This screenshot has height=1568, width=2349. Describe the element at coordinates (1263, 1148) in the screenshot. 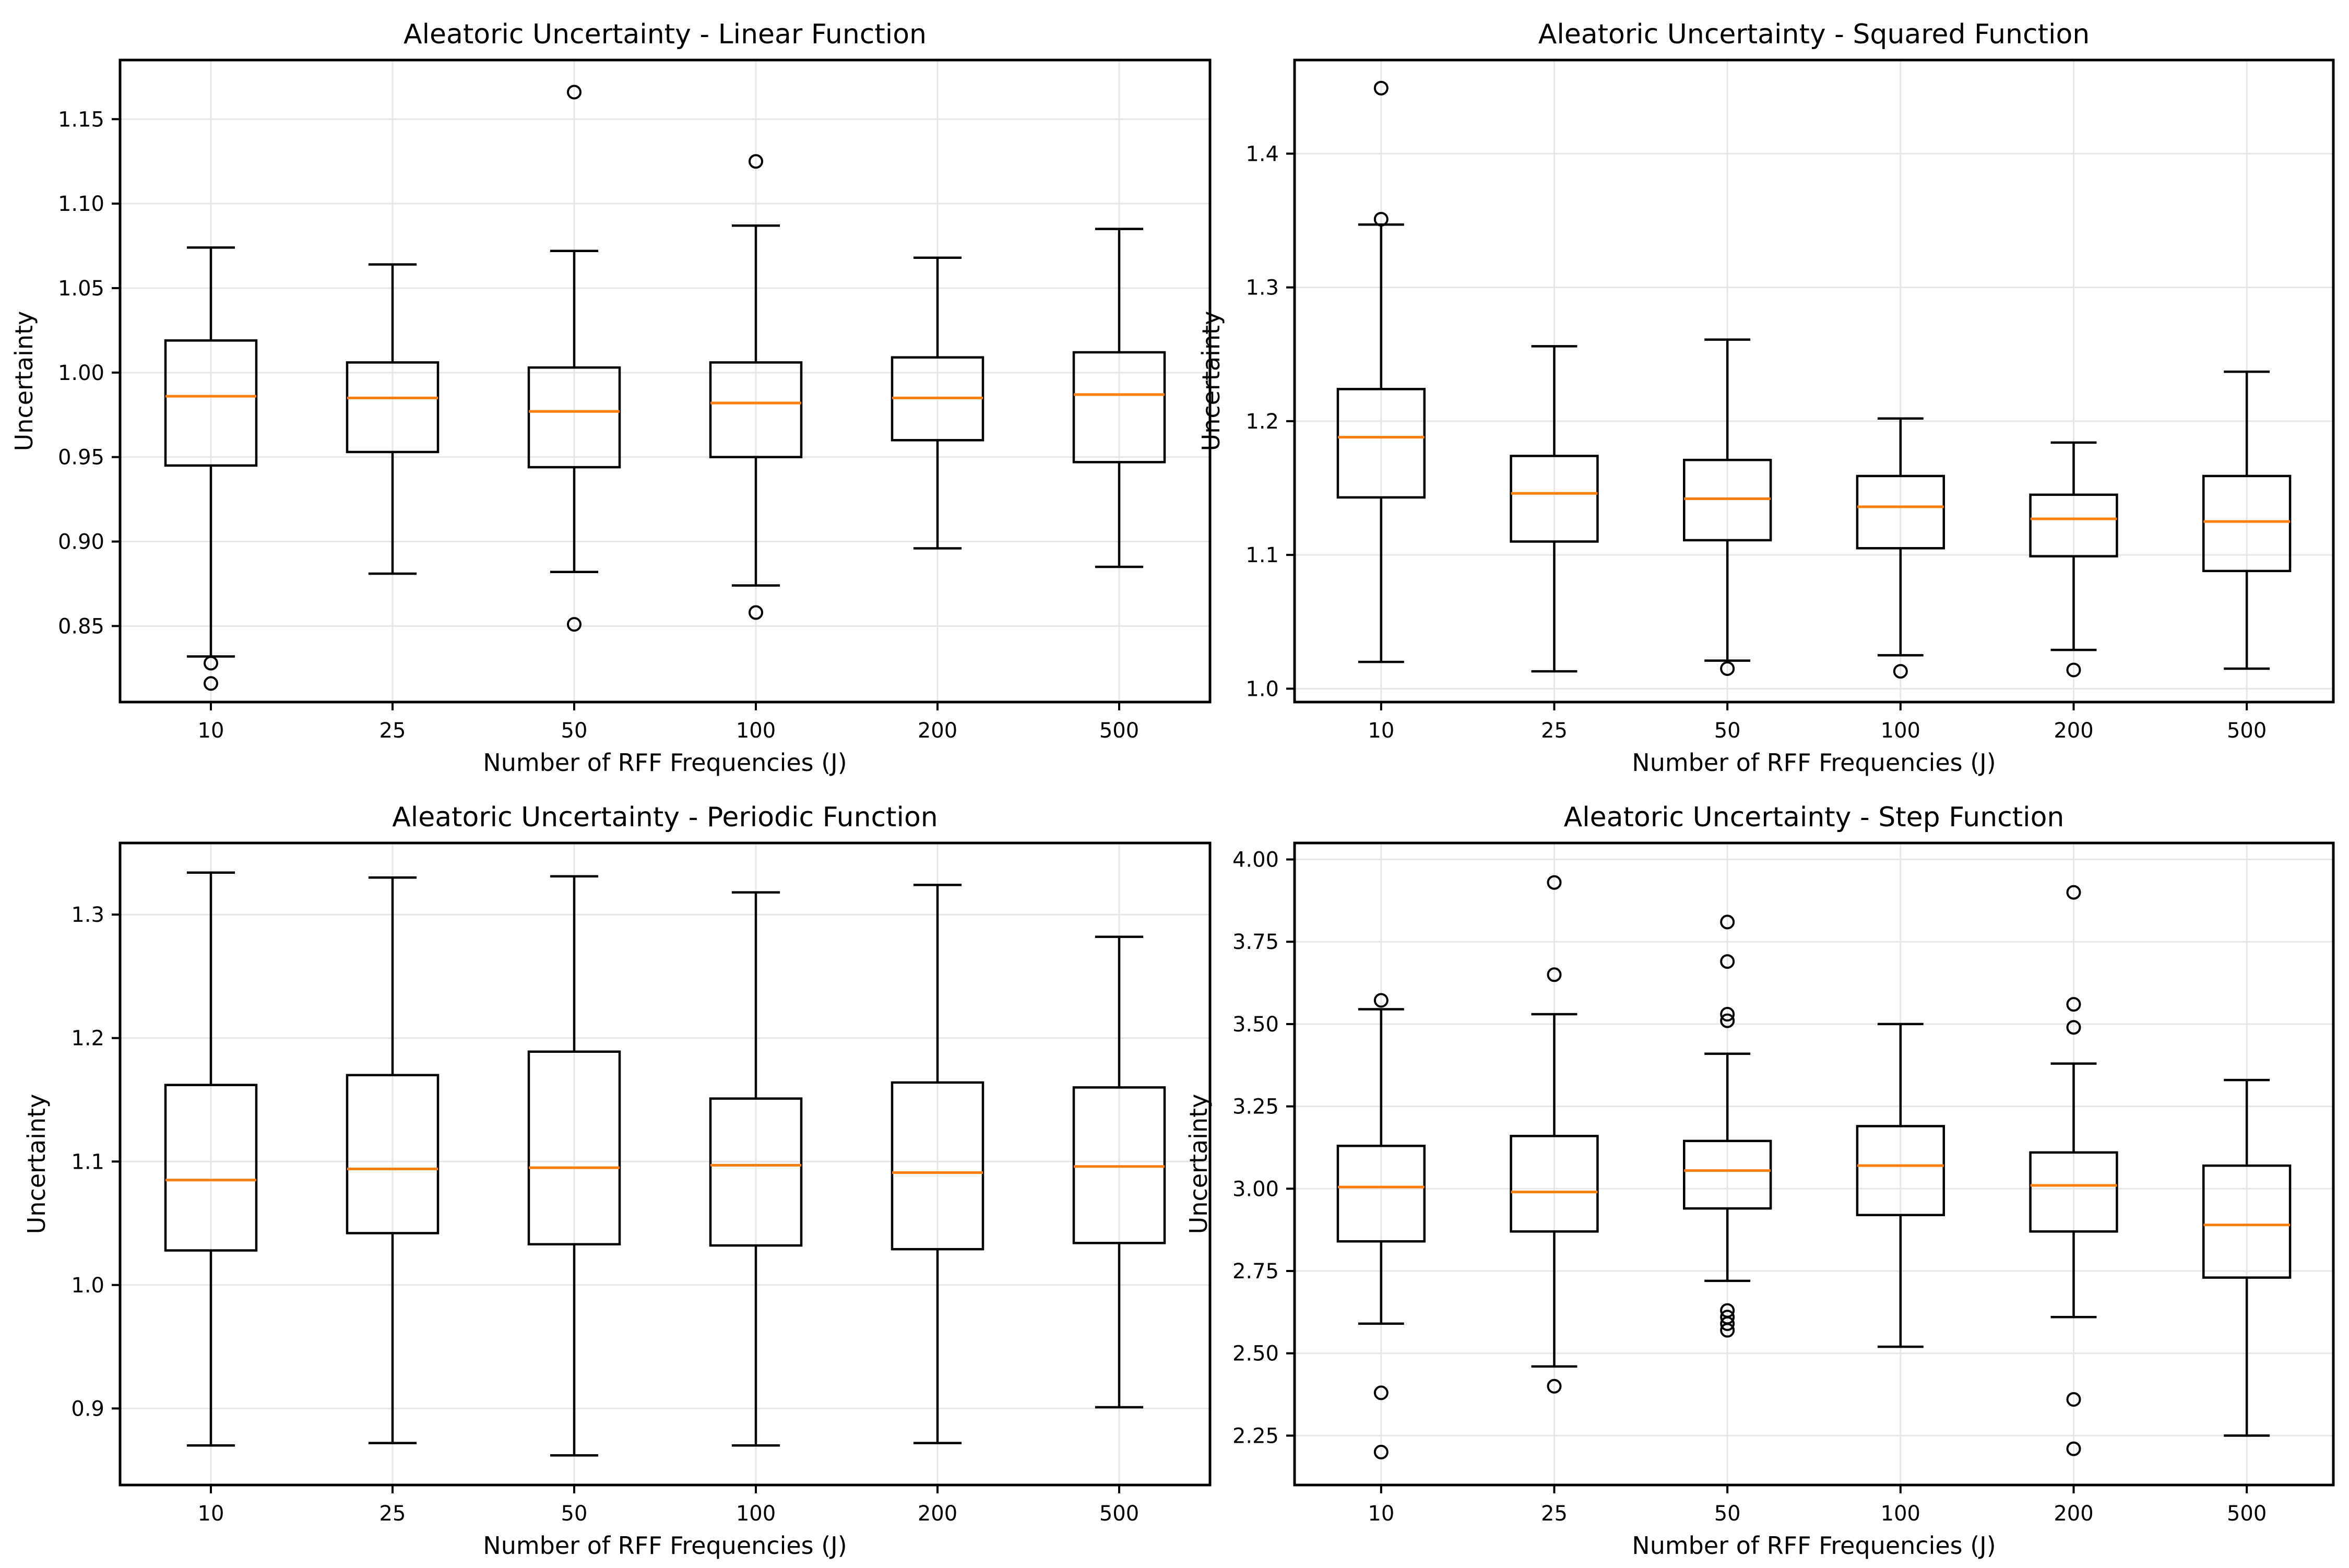

I see `y-axis: 2.25 2.50 2.75 3.00 3.25 3.50 3.75 4.00` at that location.